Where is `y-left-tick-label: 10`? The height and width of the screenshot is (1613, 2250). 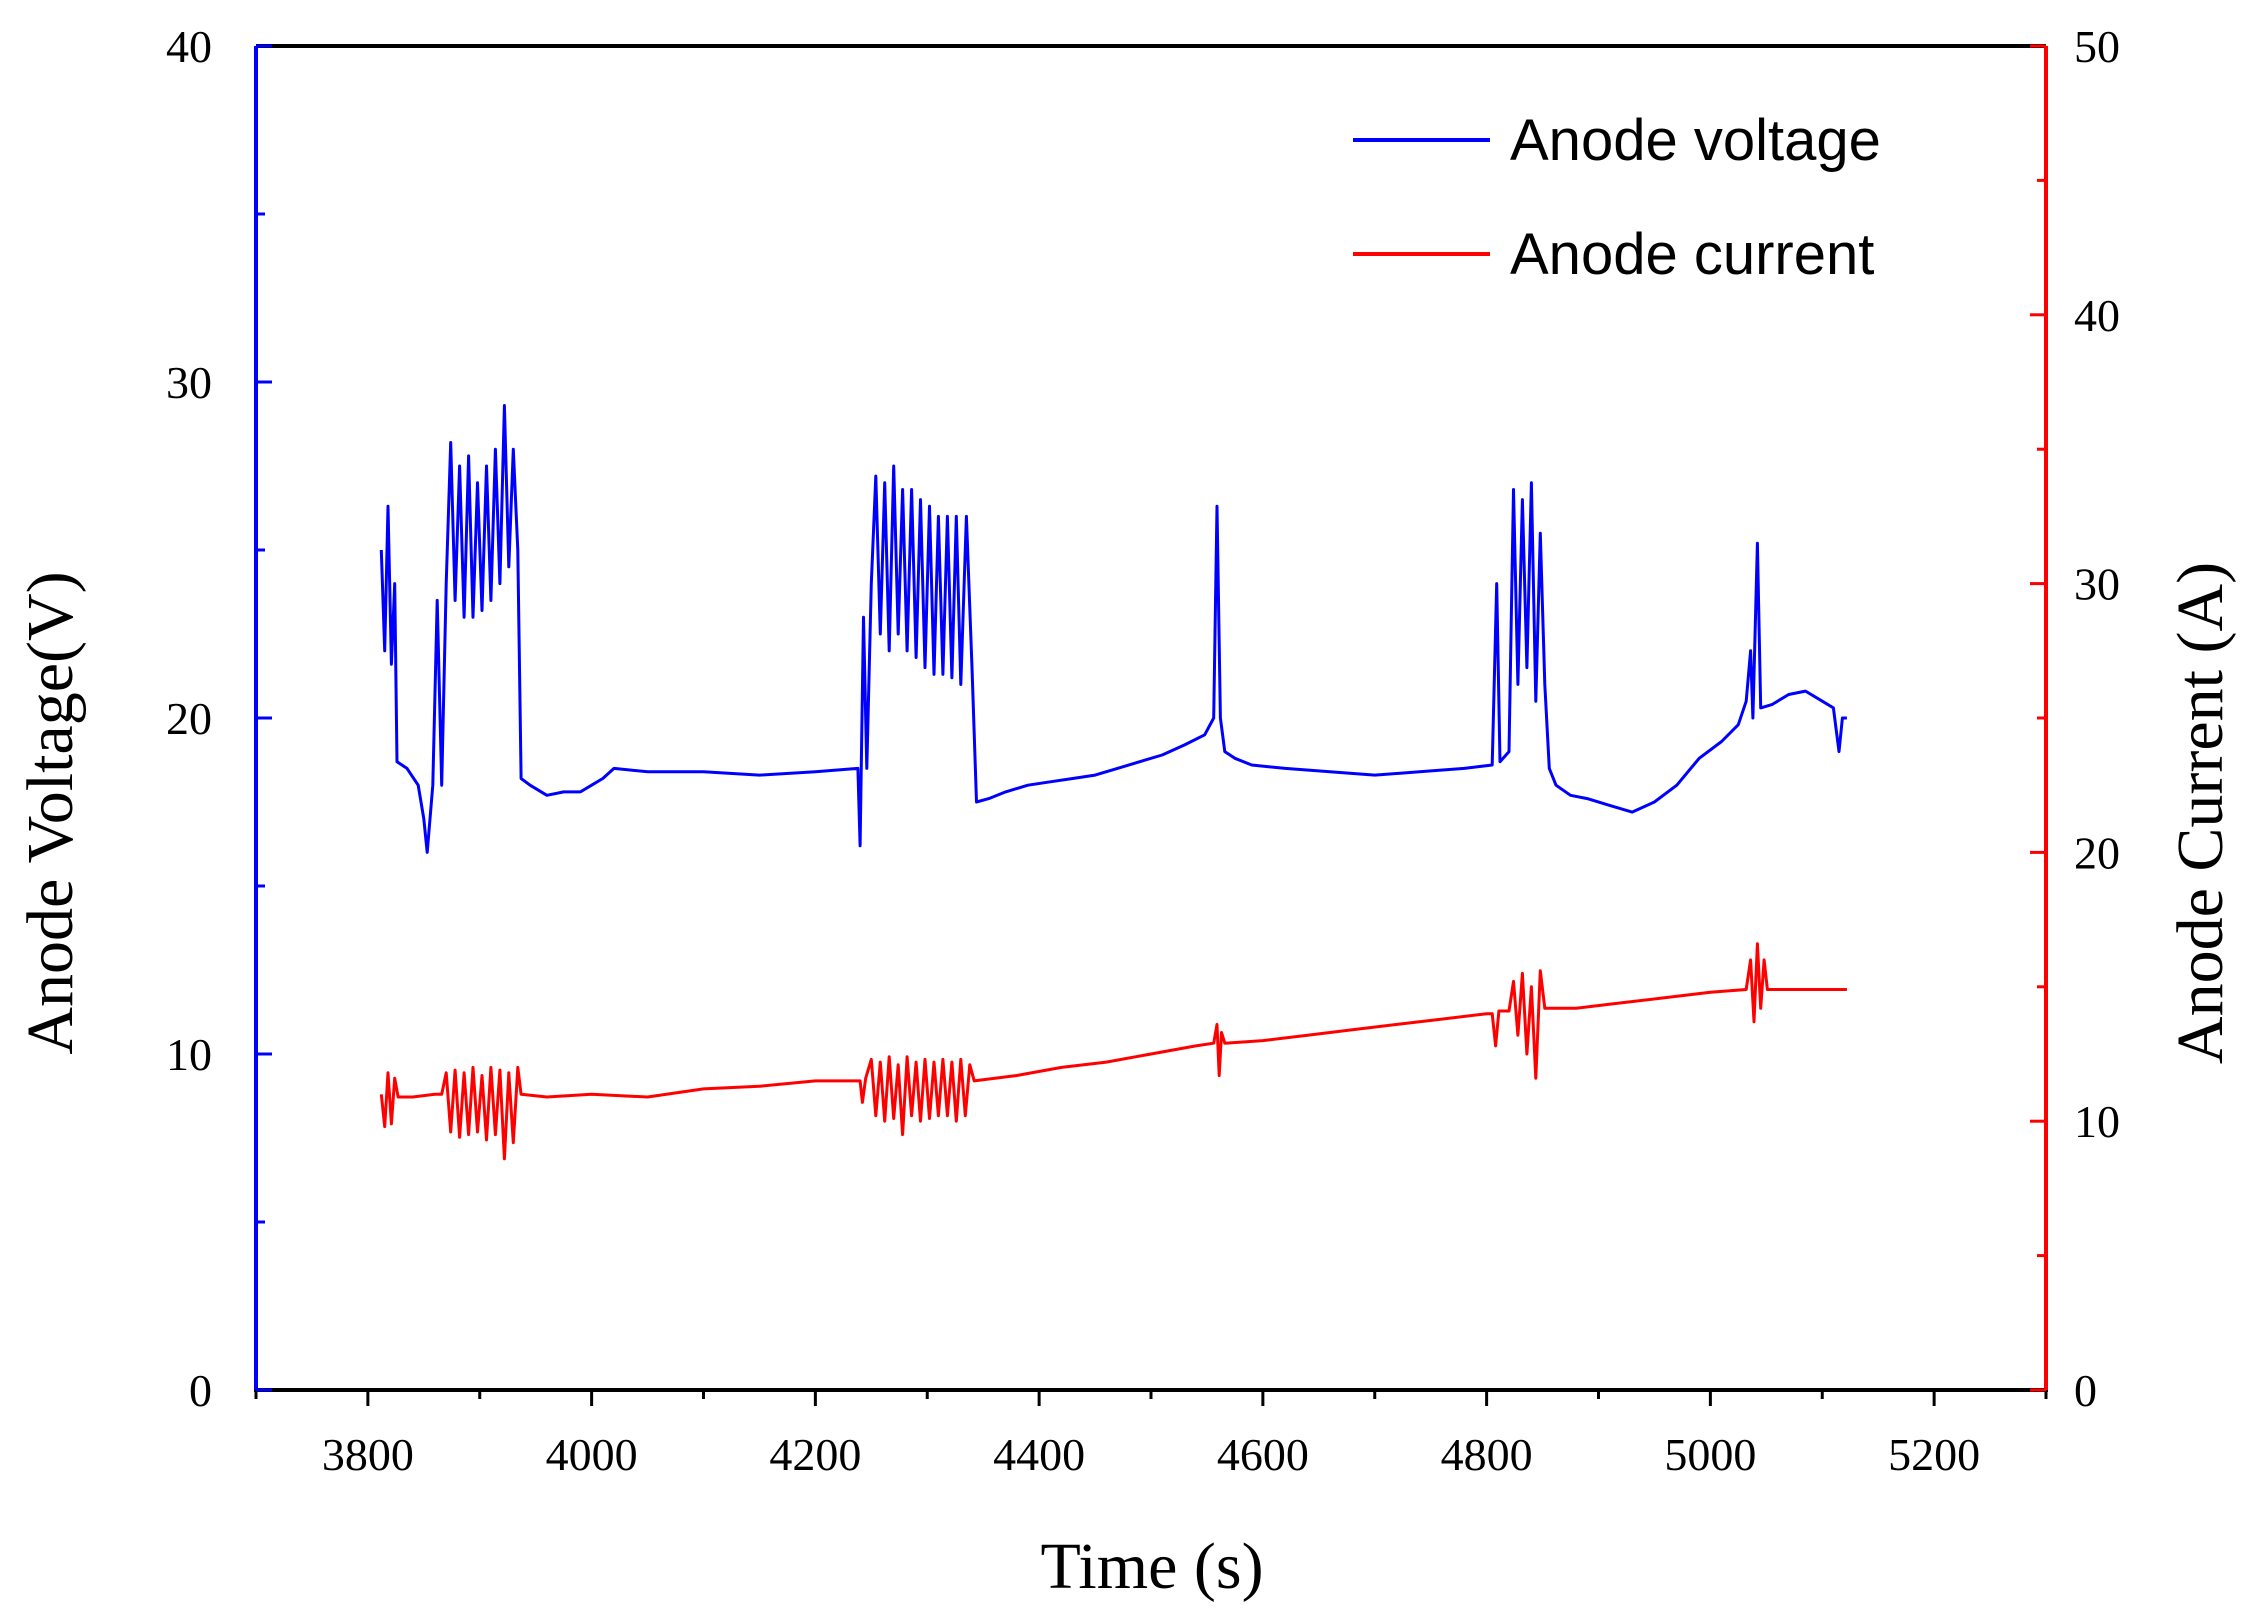 y-left-tick-label: 10 is located at coordinates (189, 1054).